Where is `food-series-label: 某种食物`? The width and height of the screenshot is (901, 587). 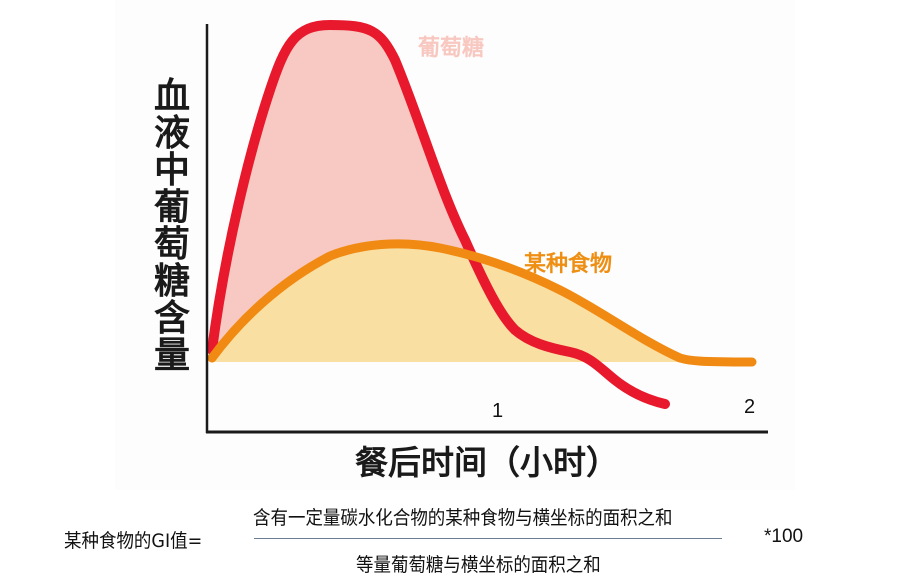 food-series-label: 某种食物 is located at coordinates (568, 264).